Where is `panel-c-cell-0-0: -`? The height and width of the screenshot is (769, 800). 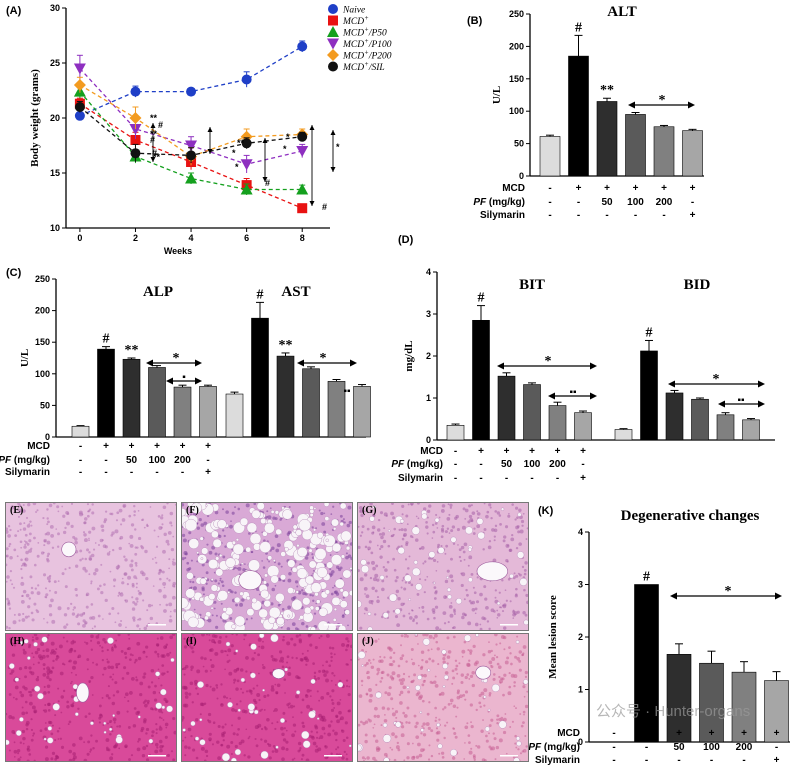 panel-c-cell-0-0: - is located at coordinates (80, 446).